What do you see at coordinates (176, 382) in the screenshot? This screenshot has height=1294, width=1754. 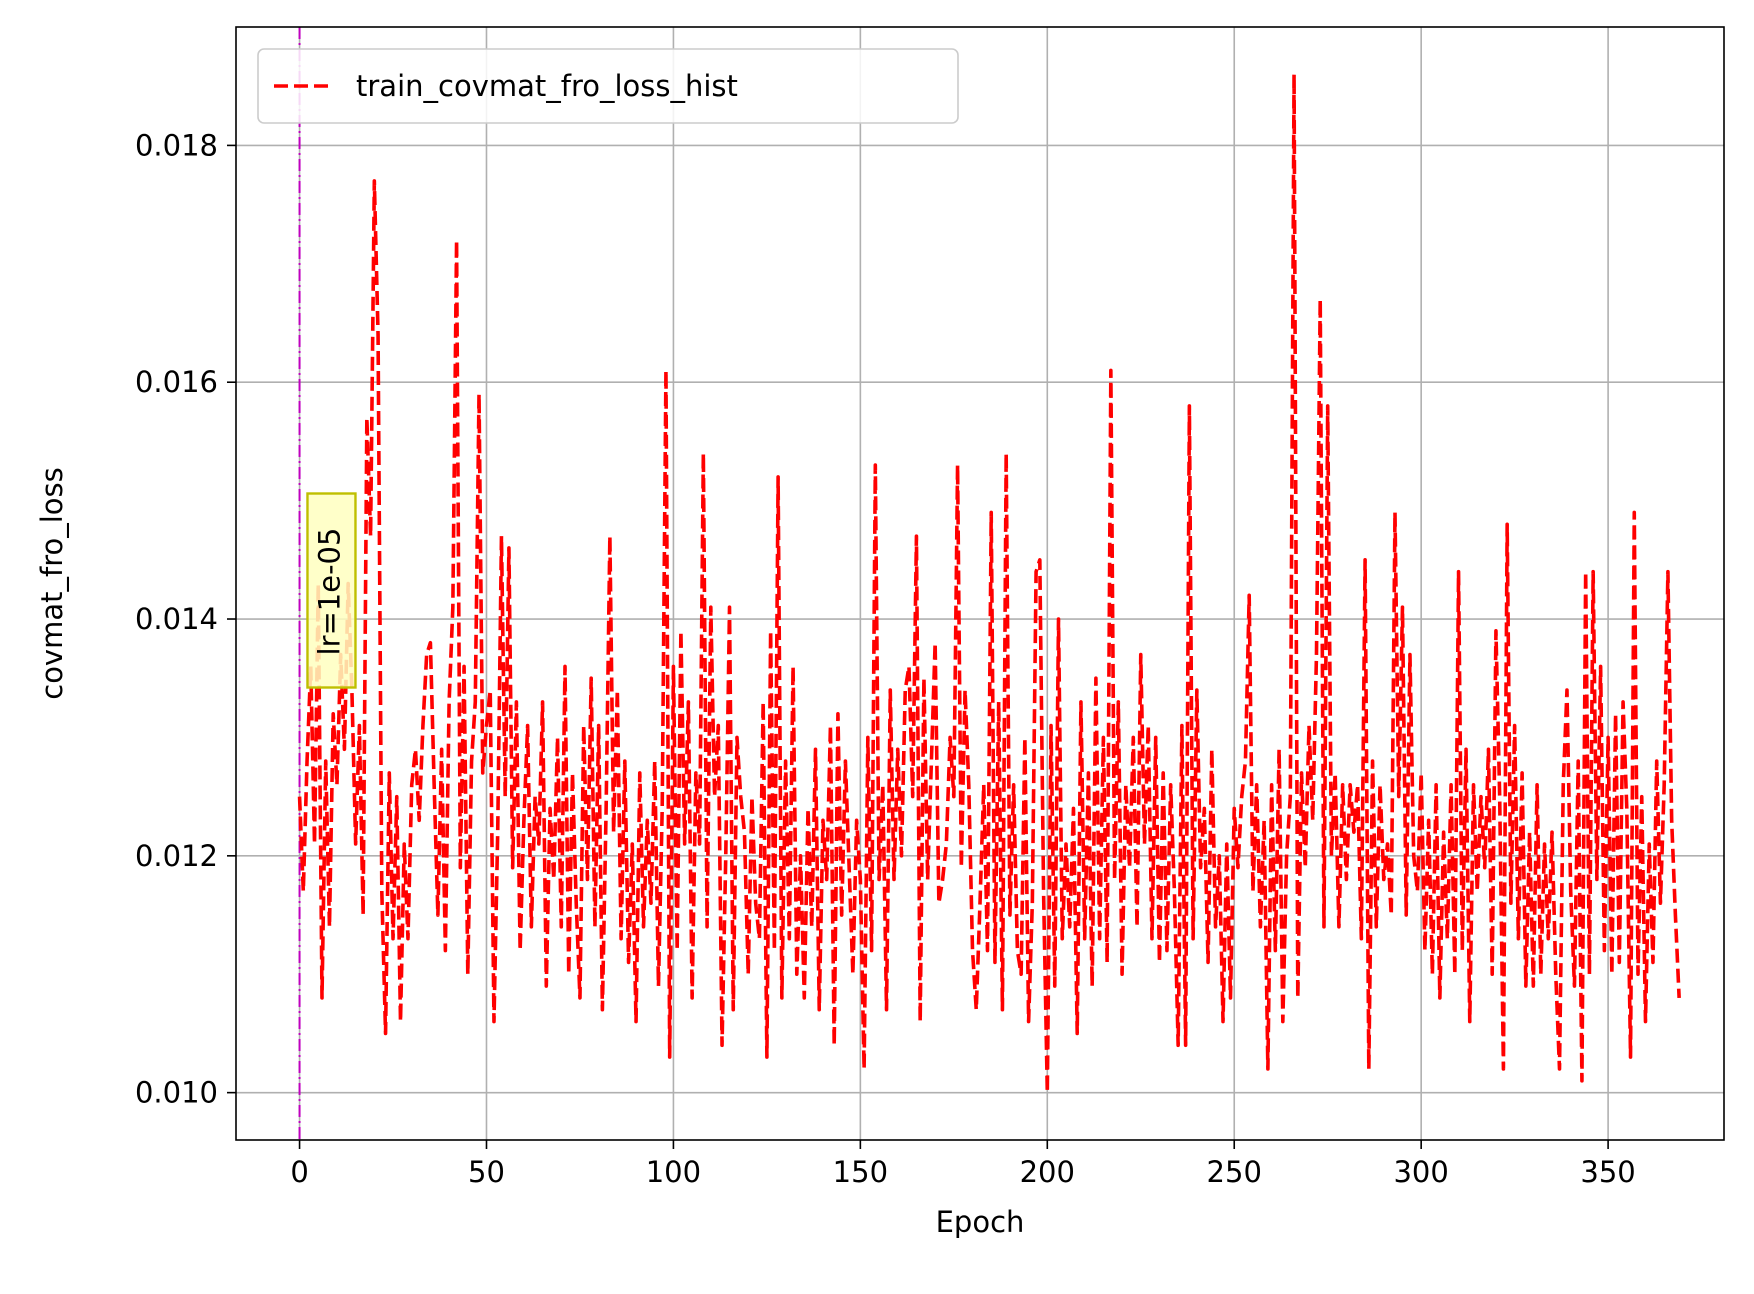 I see `y-tick-label: 0.016` at bounding box center [176, 382].